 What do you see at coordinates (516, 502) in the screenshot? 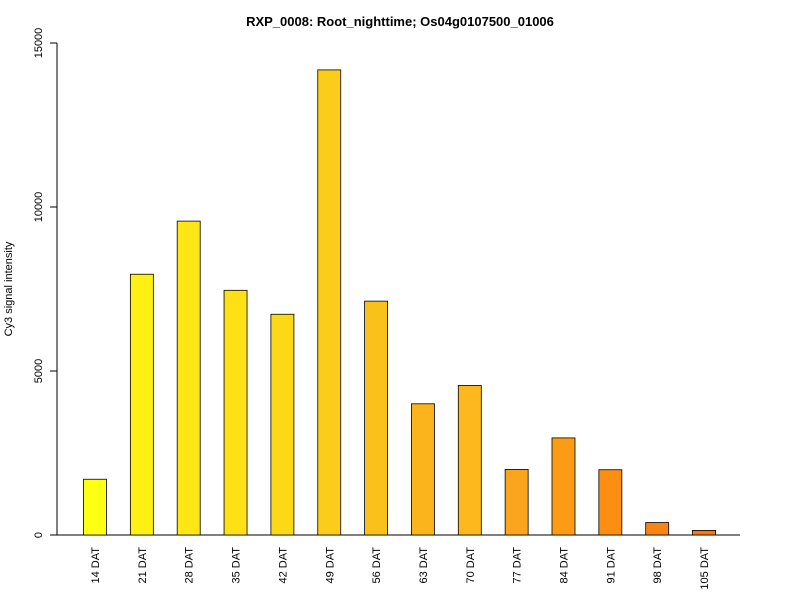
I see `bar-77-dat` at bounding box center [516, 502].